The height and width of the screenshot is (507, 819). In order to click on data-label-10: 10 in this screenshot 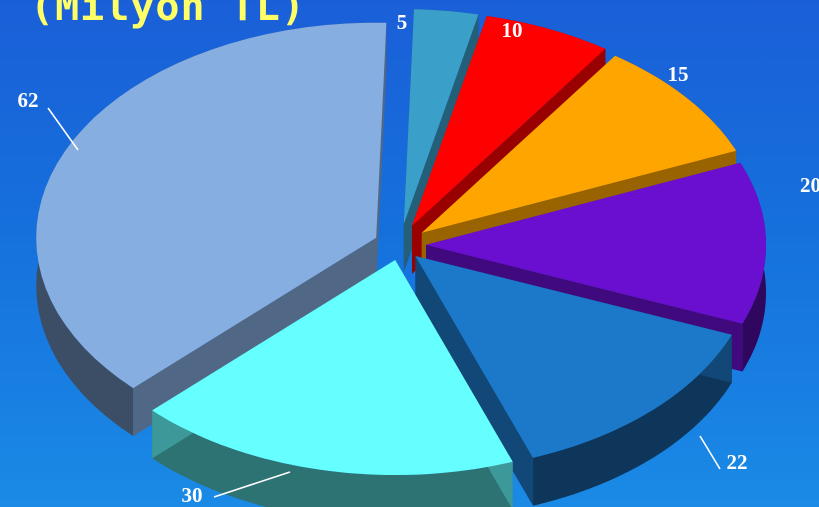, I will do `click(512, 30)`.